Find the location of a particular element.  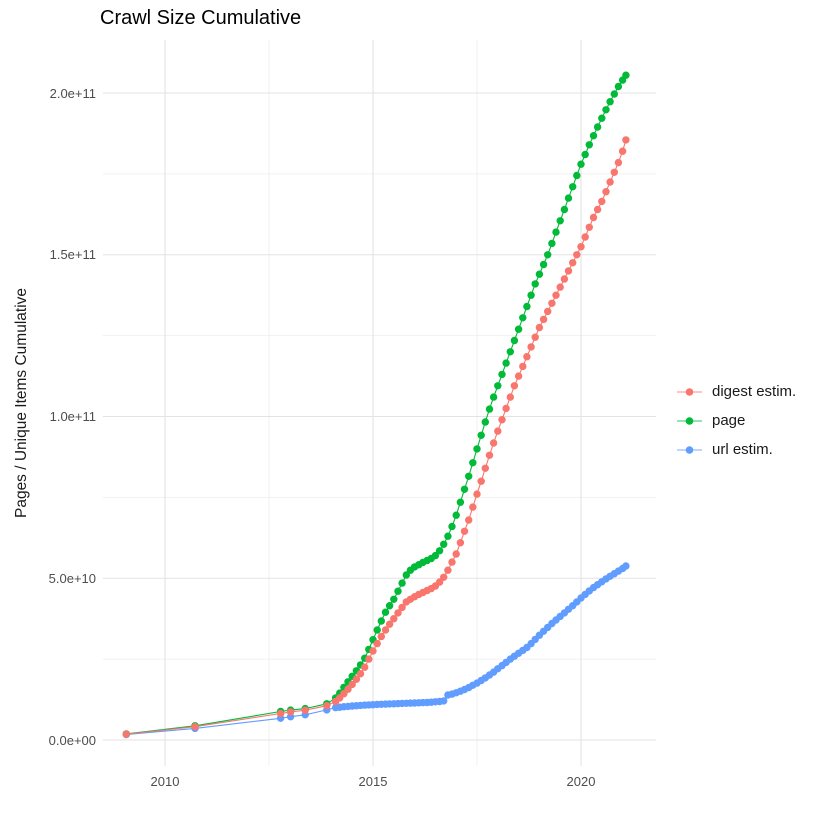

legend-key-url-estim is located at coordinates (689, 449).